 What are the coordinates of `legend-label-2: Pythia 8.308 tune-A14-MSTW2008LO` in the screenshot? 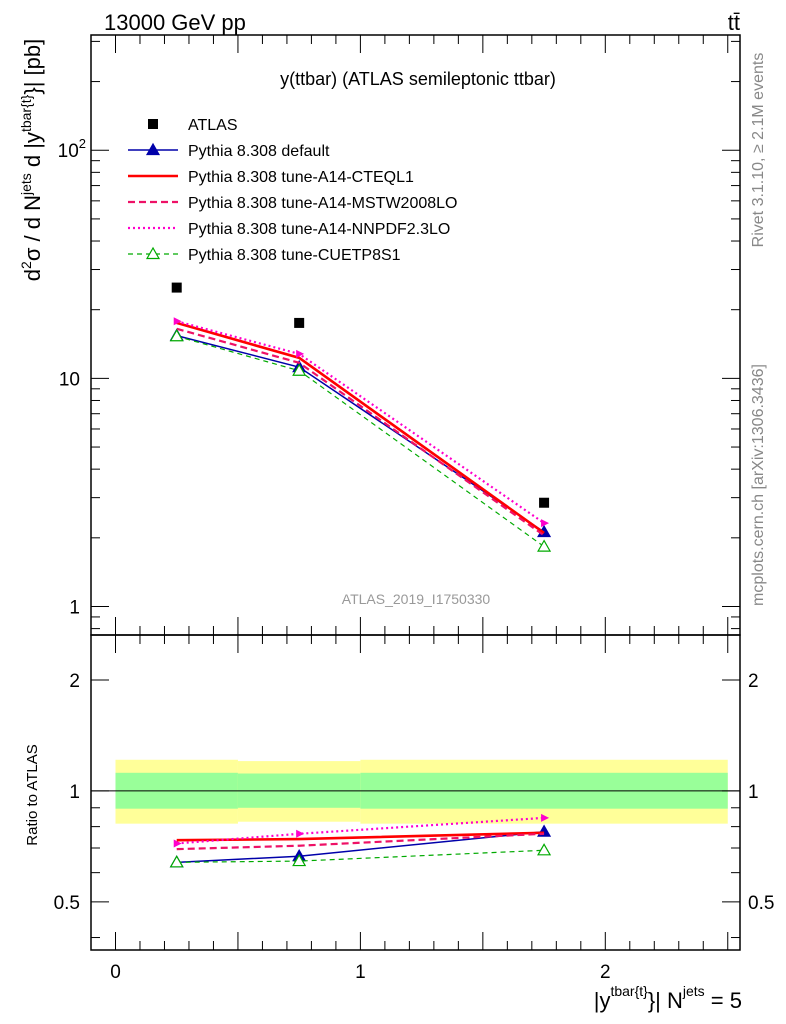 It's located at (322, 203).